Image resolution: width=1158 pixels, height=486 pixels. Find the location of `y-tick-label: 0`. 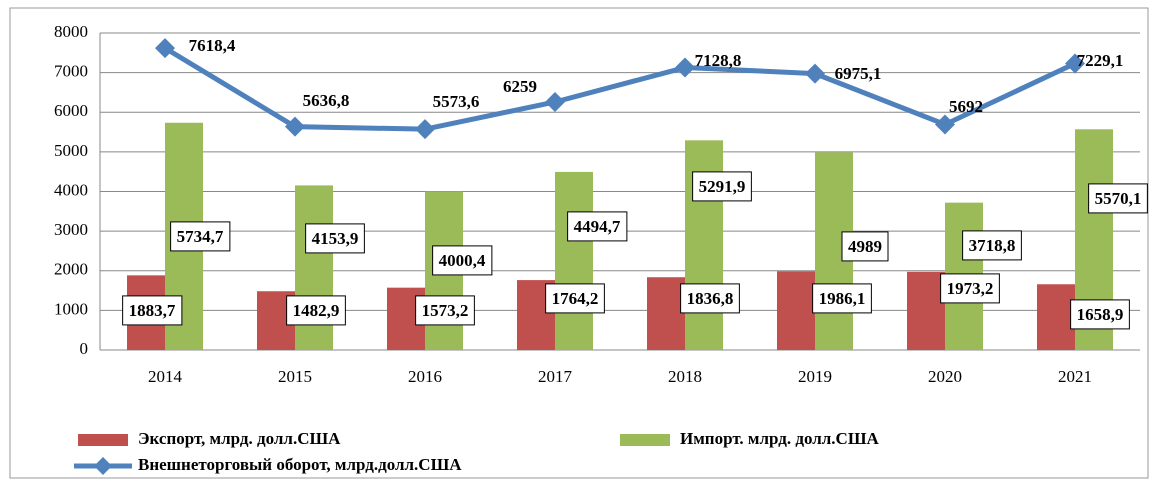

y-tick-label: 0 is located at coordinates (84, 348).